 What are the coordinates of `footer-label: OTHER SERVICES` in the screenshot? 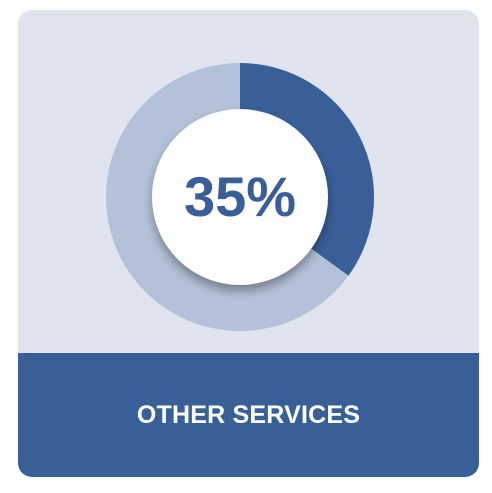 It's located at (248, 415).